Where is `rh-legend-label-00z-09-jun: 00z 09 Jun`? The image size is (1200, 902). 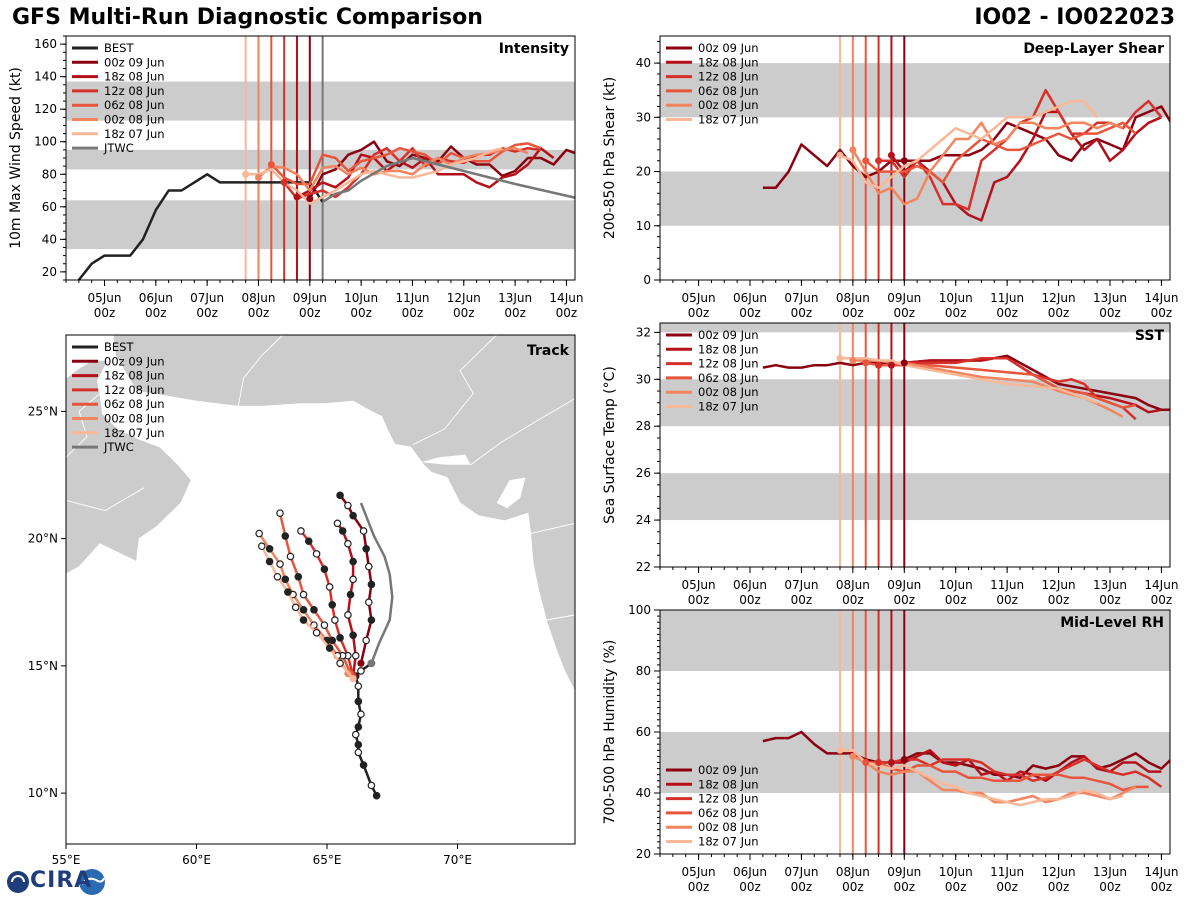 rh-legend-label-00z-09-jun: 00z 09 Jun is located at coordinates (728, 770).